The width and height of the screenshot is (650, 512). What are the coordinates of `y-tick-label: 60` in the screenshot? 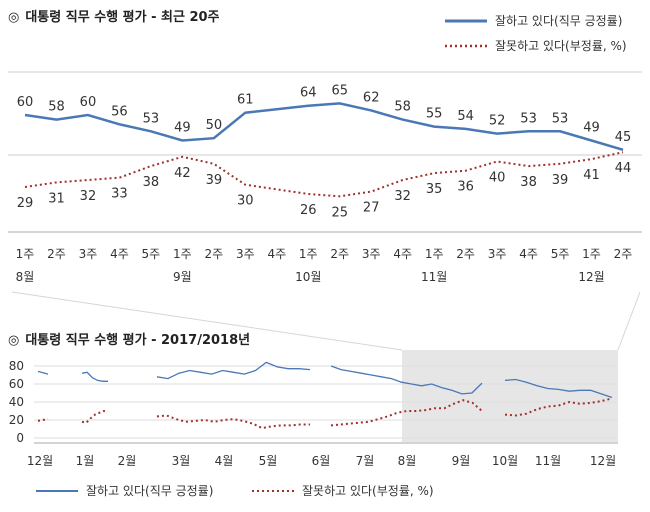 It's located at (16, 384).